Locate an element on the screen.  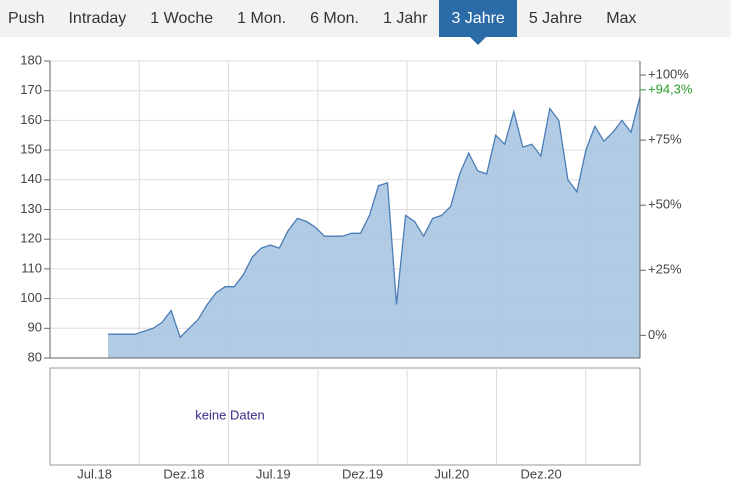
y2-tick-label: 0% is located at coordinates (657, 334).